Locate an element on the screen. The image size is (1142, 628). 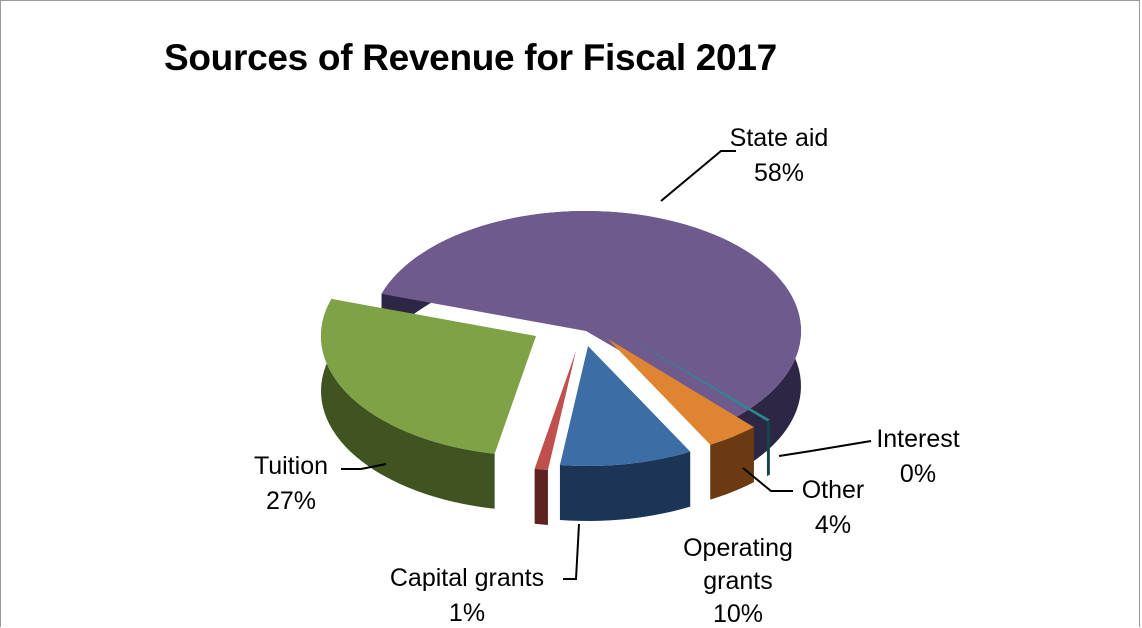
leader-line-tuition is located at coordinates (364, 466).